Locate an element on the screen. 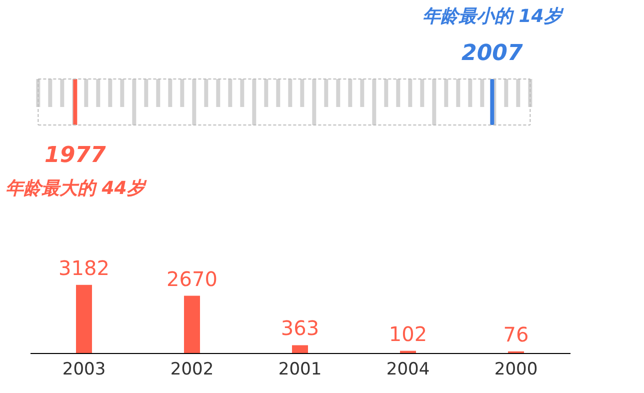 The height and width of the screenshot is (393, 644). x-tick-label: 2004 is located at coordinates (408, 370).